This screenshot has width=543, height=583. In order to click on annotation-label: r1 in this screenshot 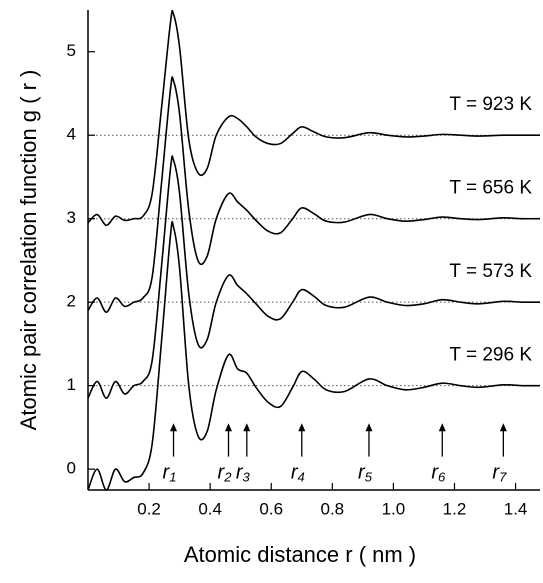, I will do `click(170, 473)`.